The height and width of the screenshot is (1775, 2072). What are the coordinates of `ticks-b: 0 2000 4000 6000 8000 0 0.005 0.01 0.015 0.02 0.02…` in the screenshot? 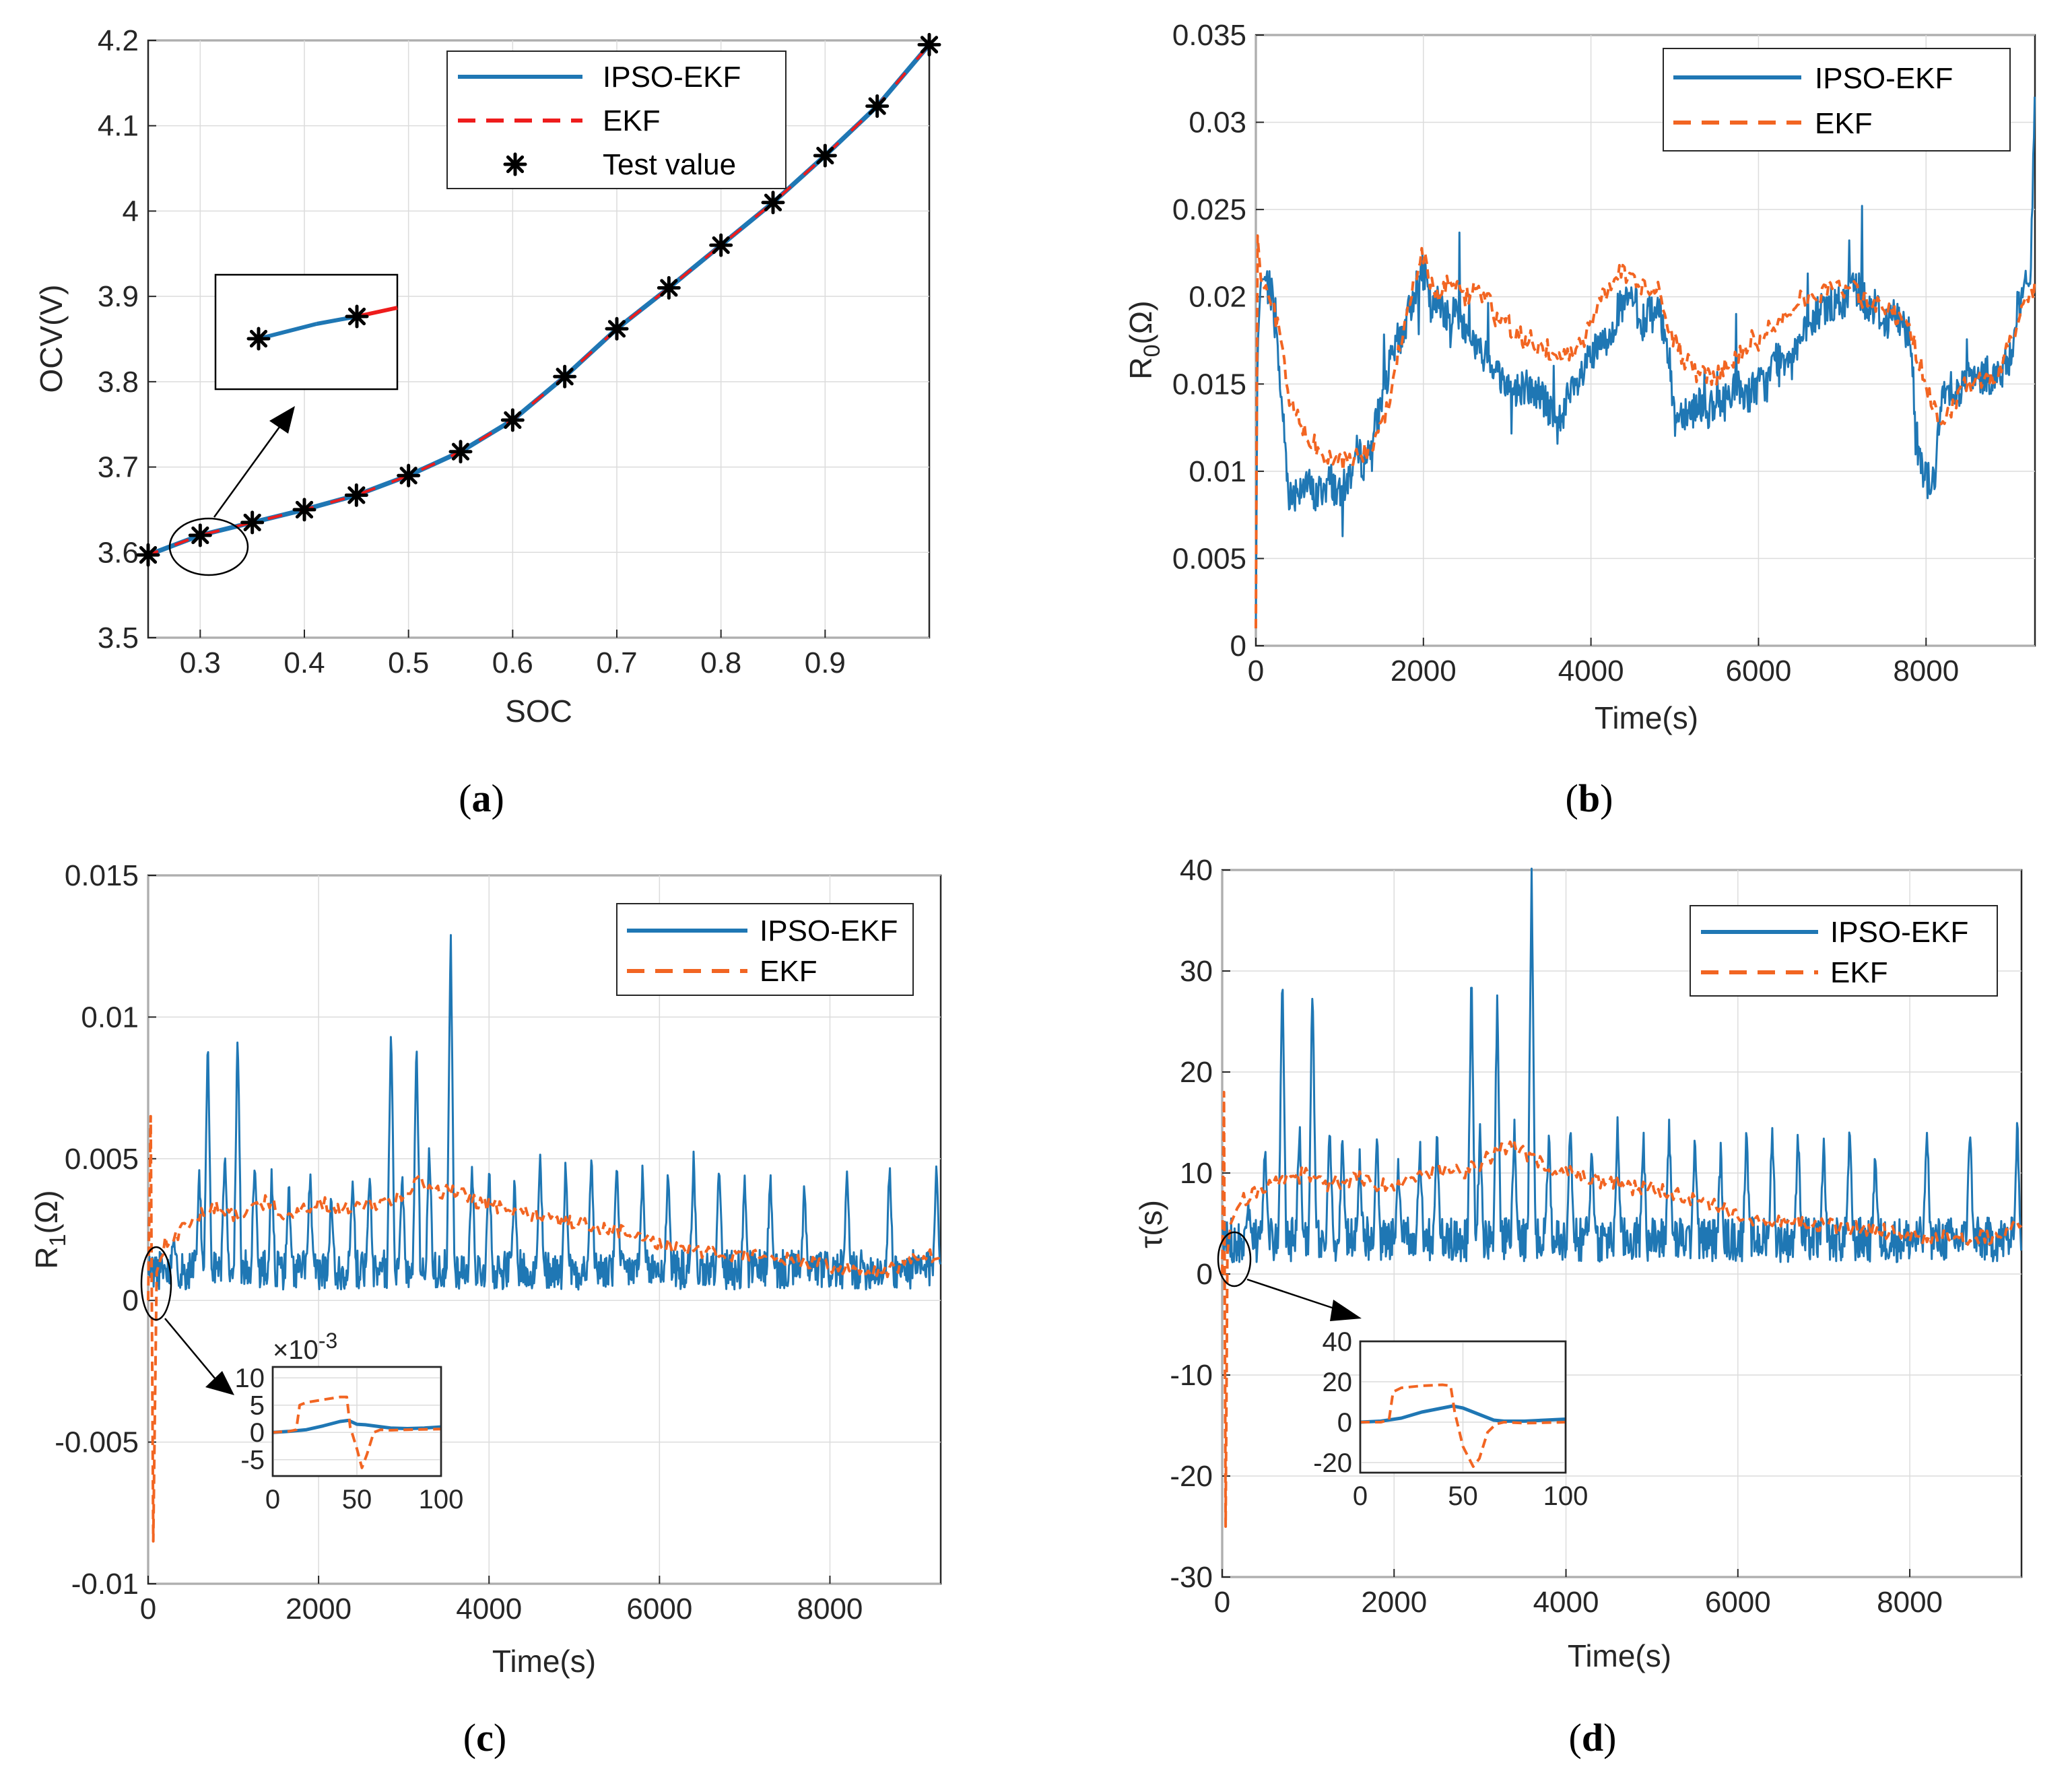 It's located at (1565, 354).